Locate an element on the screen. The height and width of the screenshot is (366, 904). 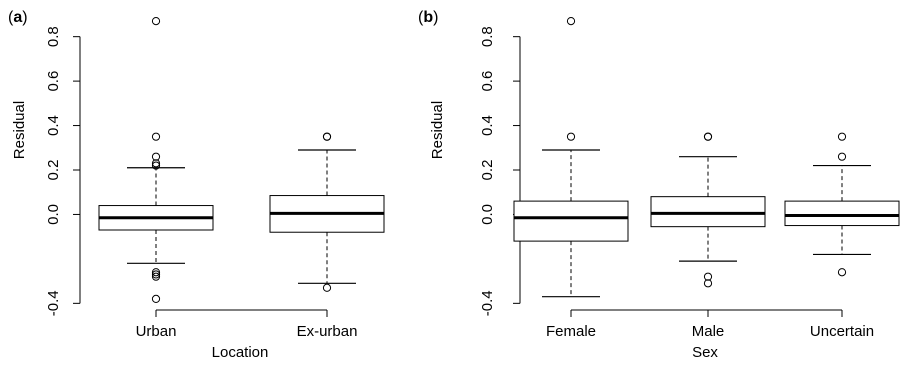
box-uncertain is located at coordinates (842, 204).